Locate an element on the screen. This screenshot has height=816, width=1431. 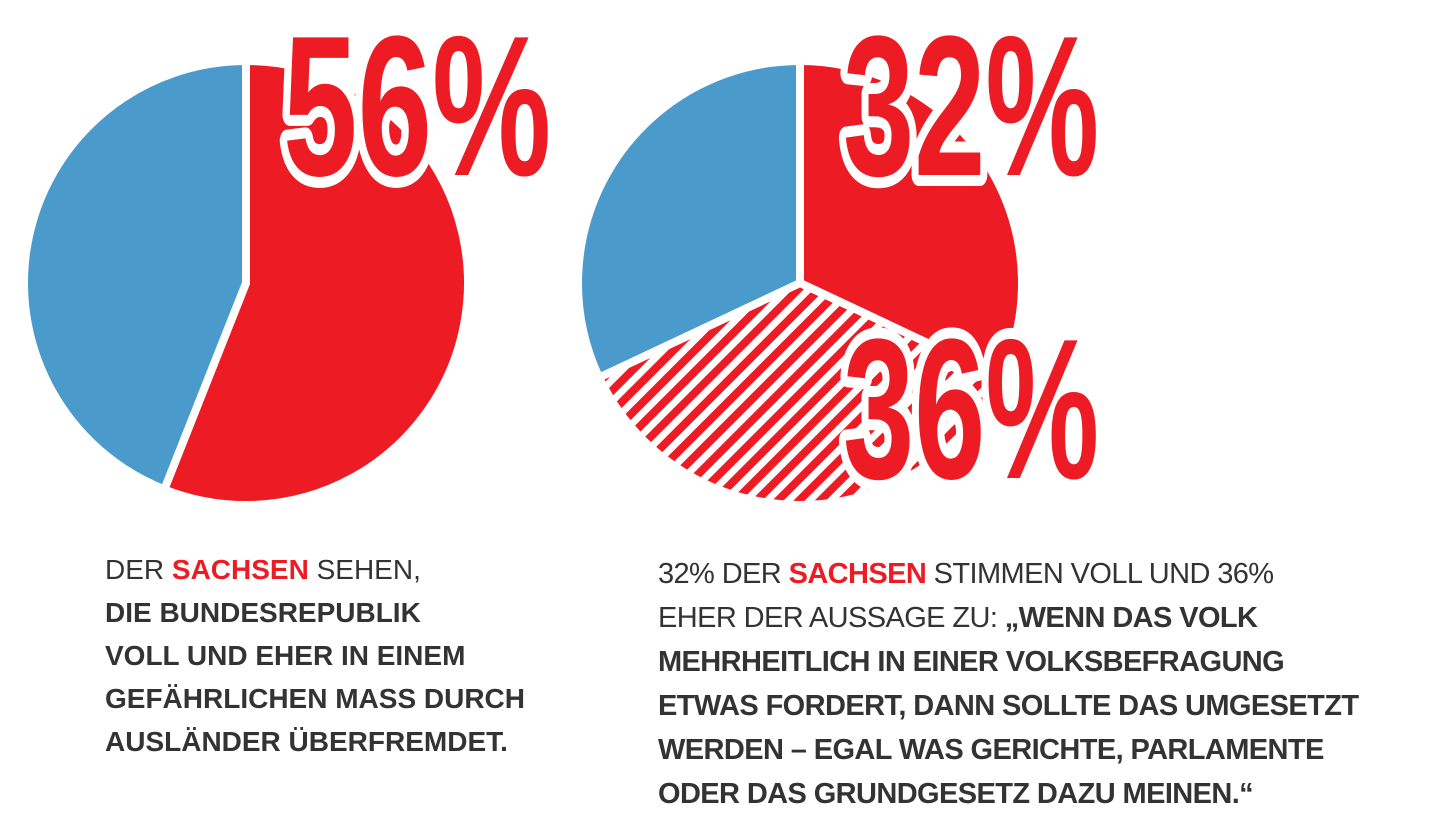
caption-text: STIMMEN VOLL UND 36% is located at coordinates (1100, 574).